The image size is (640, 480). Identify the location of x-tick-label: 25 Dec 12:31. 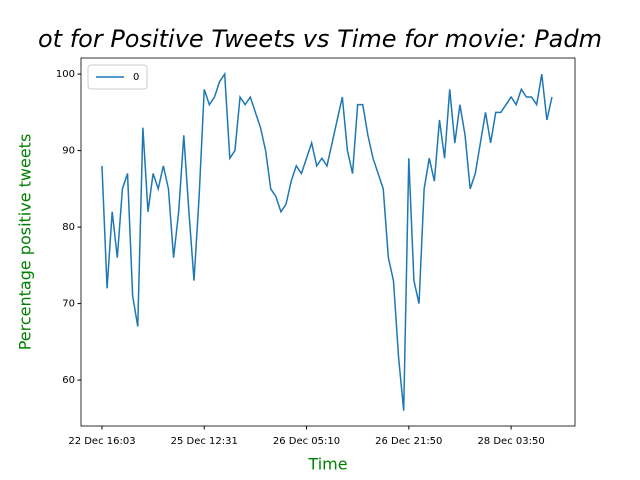
(204, 441).